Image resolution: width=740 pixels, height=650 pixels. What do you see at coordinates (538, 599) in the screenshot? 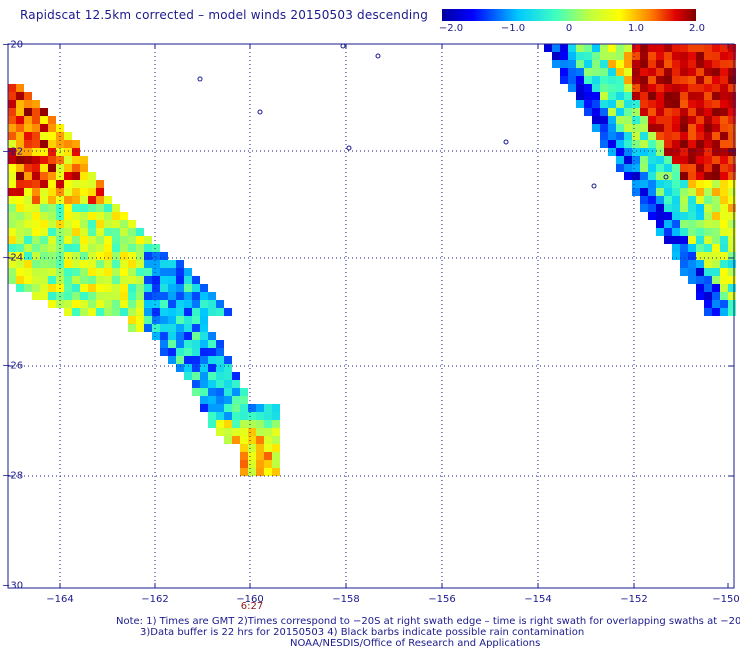
I see `x-tick-154: −154` at bounding box center [538, 599].